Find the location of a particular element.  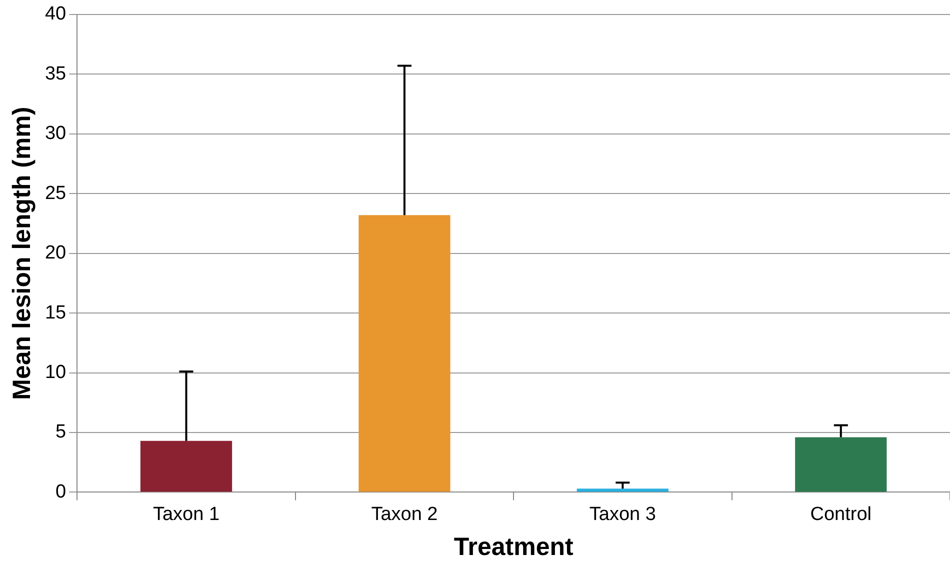

y-axis-title: Mean lesion length (mm) is located at coordinates (22, 253).